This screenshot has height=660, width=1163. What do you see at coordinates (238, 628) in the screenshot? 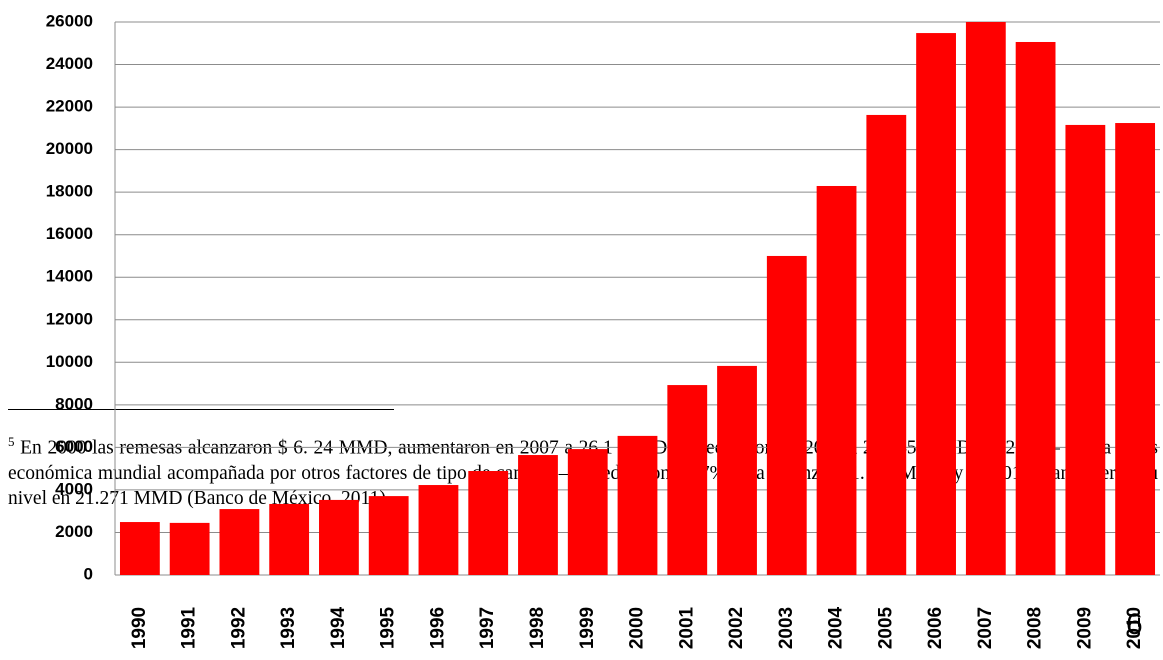
I see `x-tick-label: 1992` at bounding box center [238, 628].